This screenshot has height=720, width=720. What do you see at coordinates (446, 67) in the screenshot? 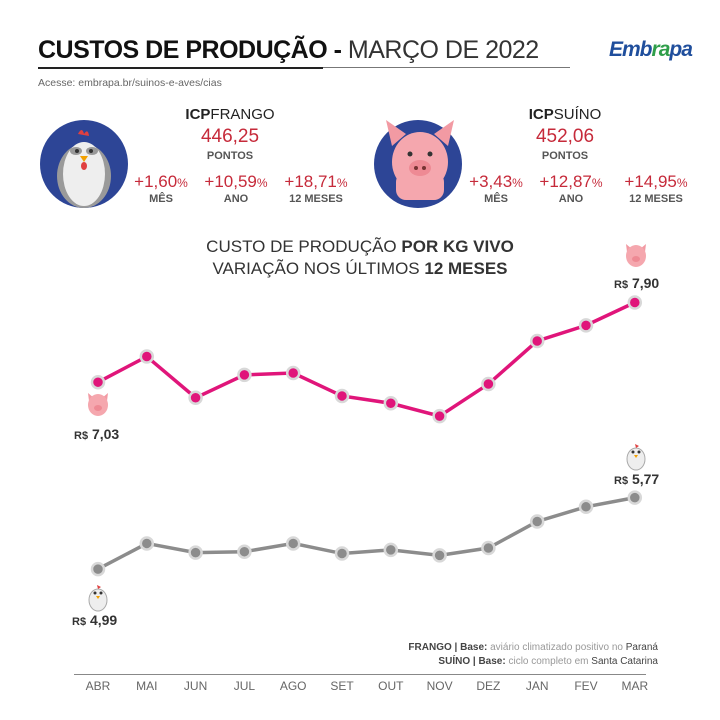
I see `title-rule` at bounding box center [446, 67].